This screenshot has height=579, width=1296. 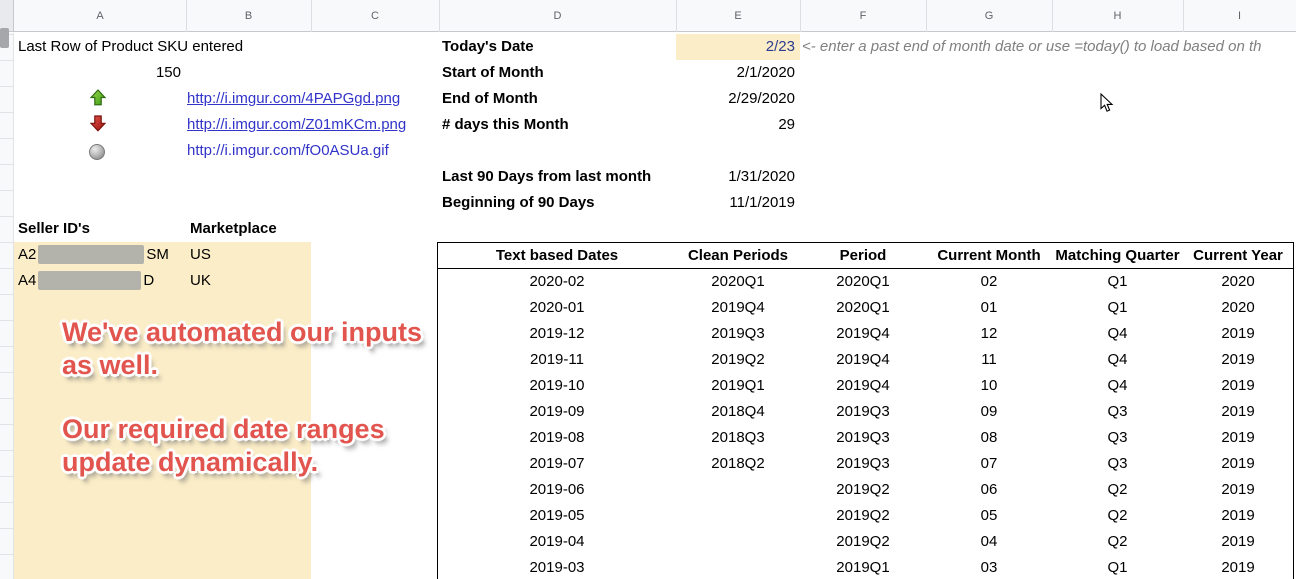 I want to click on cell-last-90-days-label: Last 90 Days from last month, so click(x=547, y=176).